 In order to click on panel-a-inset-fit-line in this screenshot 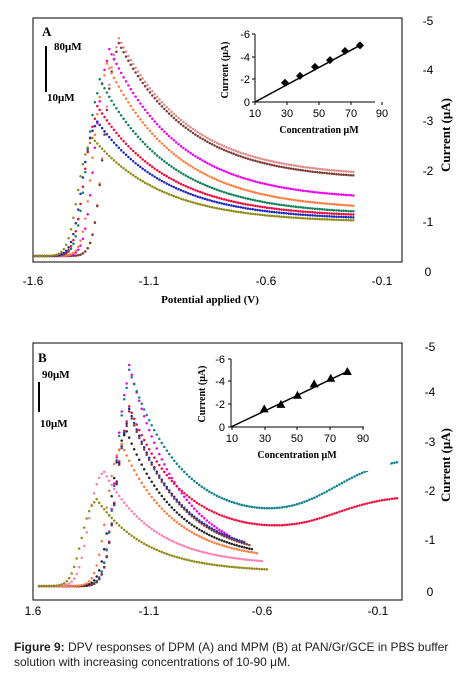, I will do `click(307, 73)`.